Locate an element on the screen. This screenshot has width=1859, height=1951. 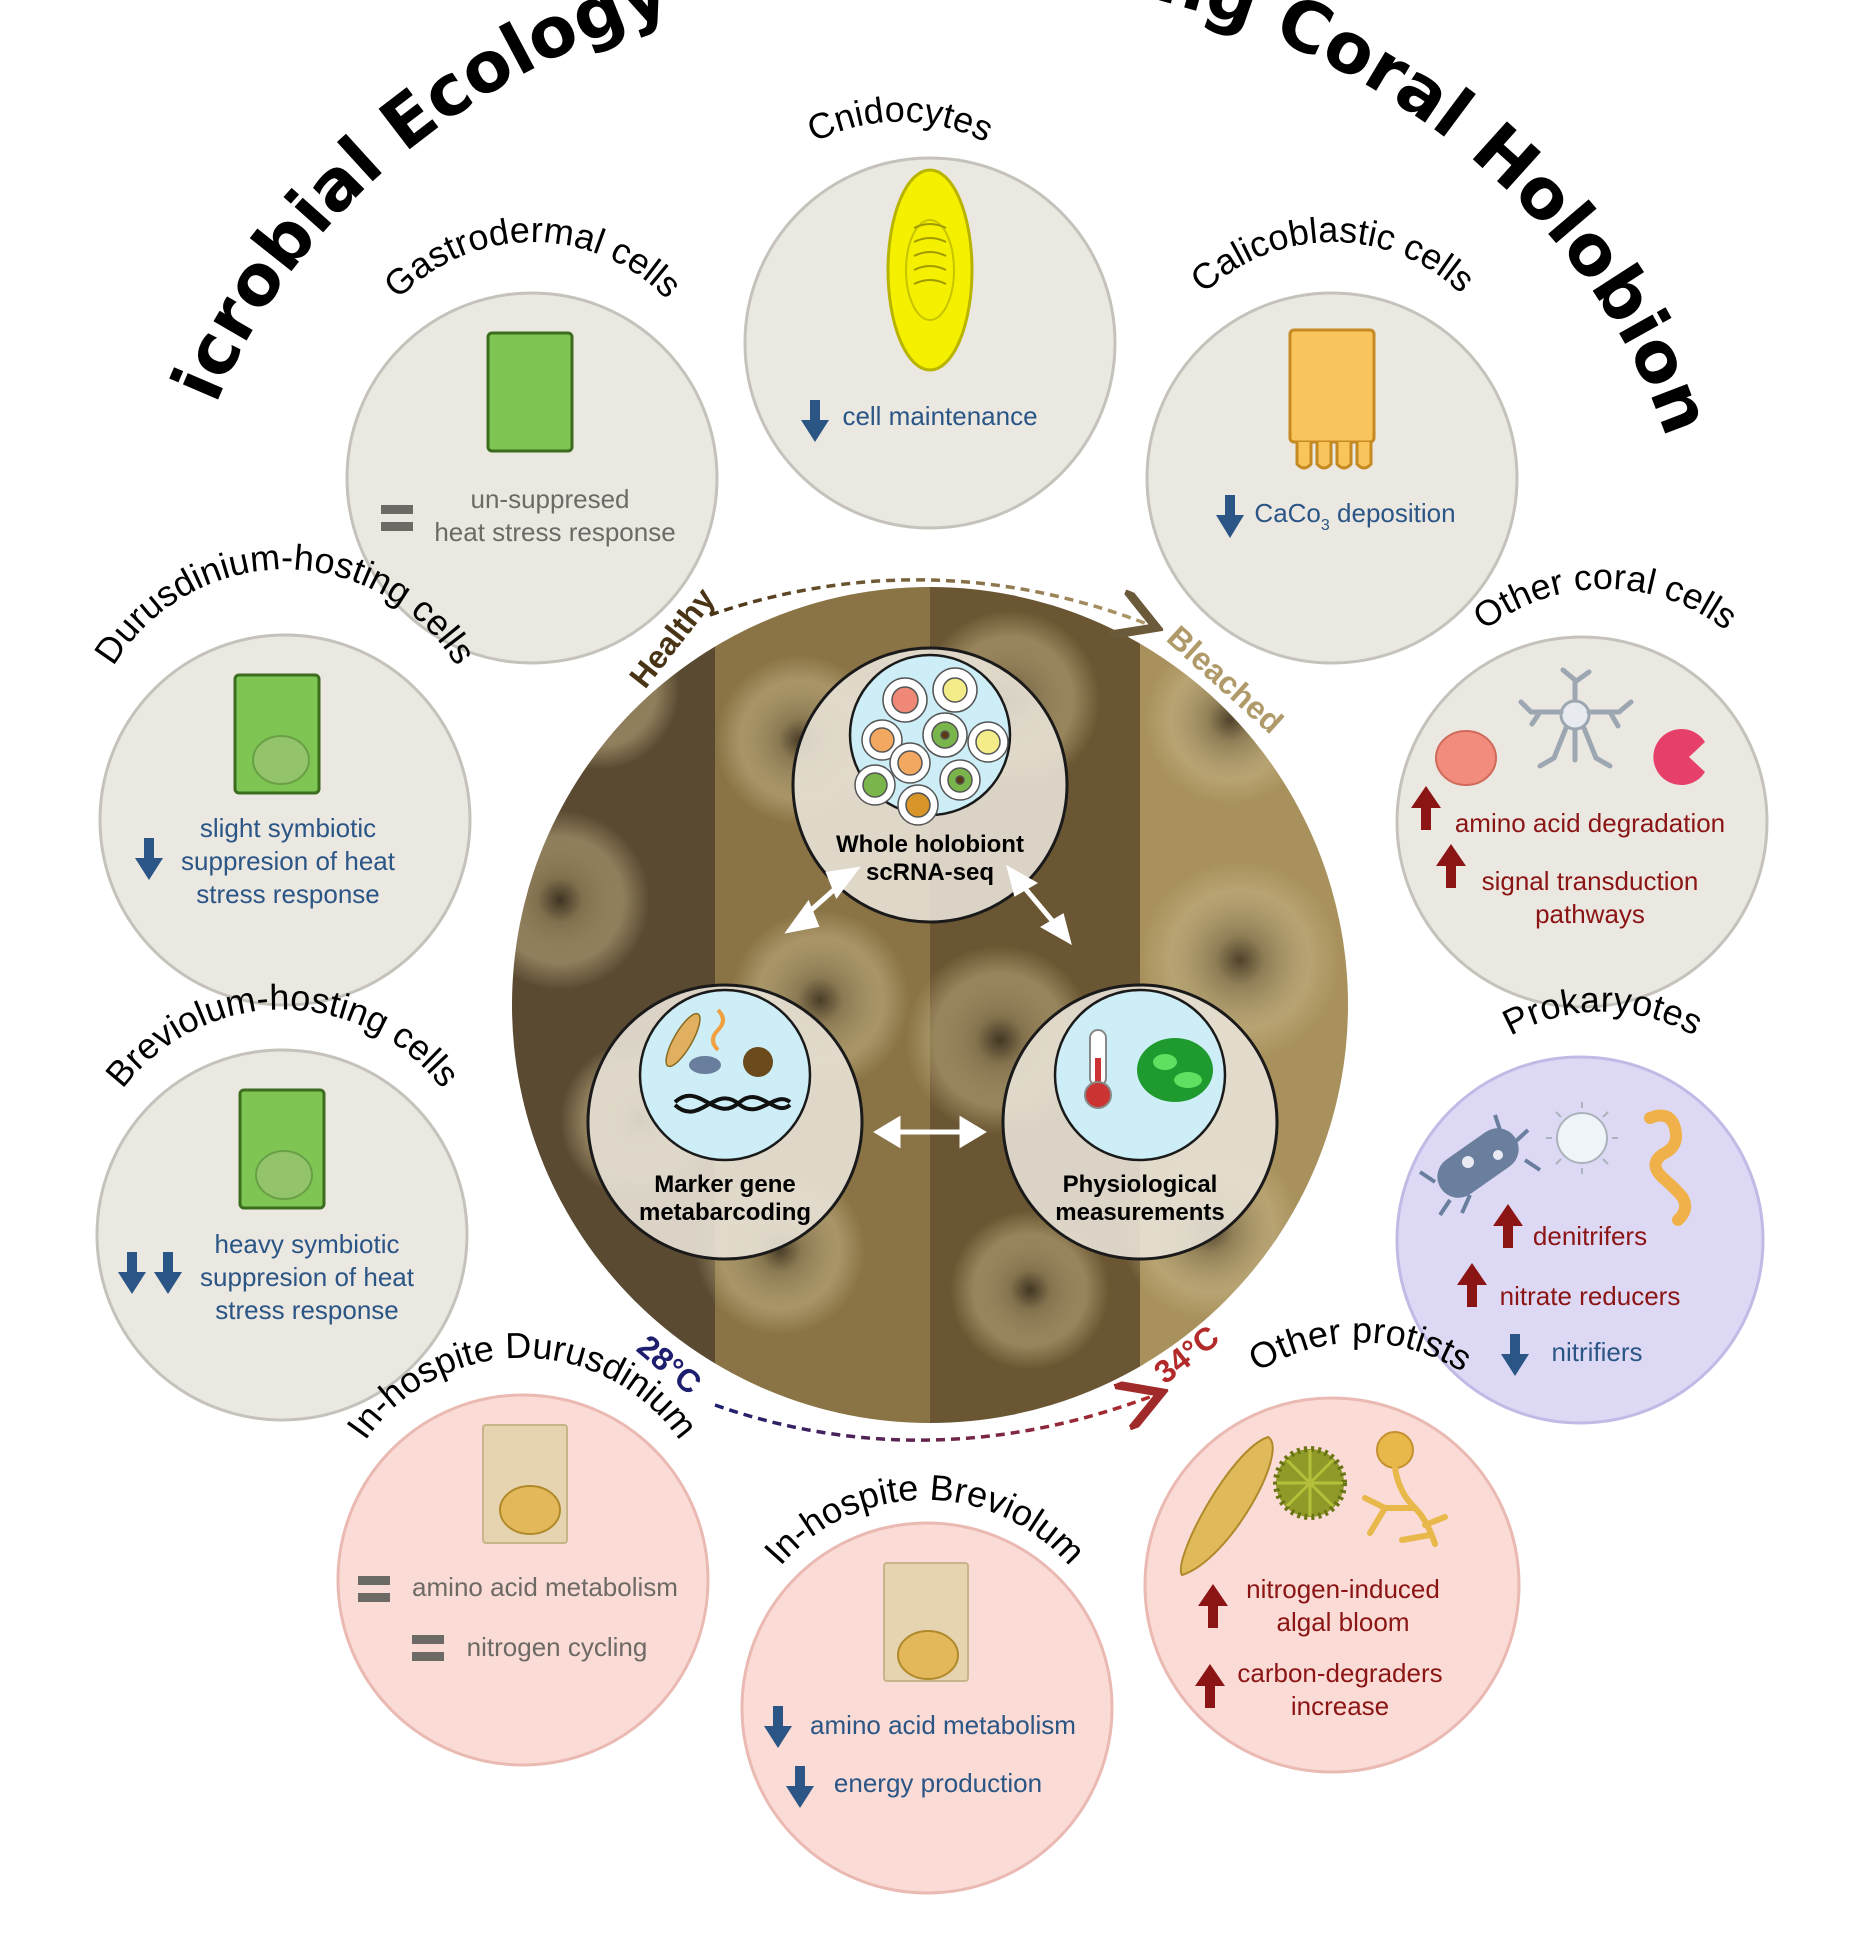
inhospite-durusdinium-effect-2: nitrogen cycling is located at coordinates (557, 1647).